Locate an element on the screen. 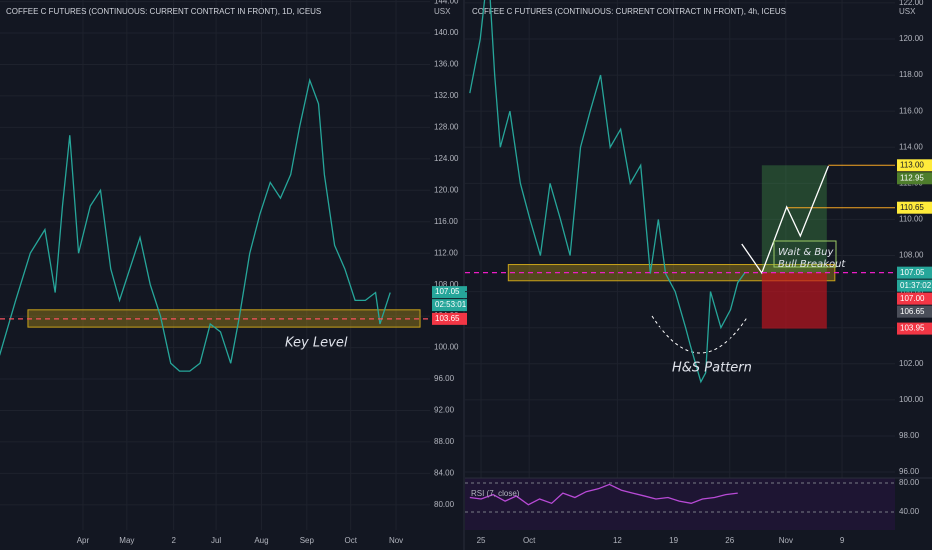 This screenshot has width=932, height=550. x-tick-label: 12 is located at coordinates (617, 540).